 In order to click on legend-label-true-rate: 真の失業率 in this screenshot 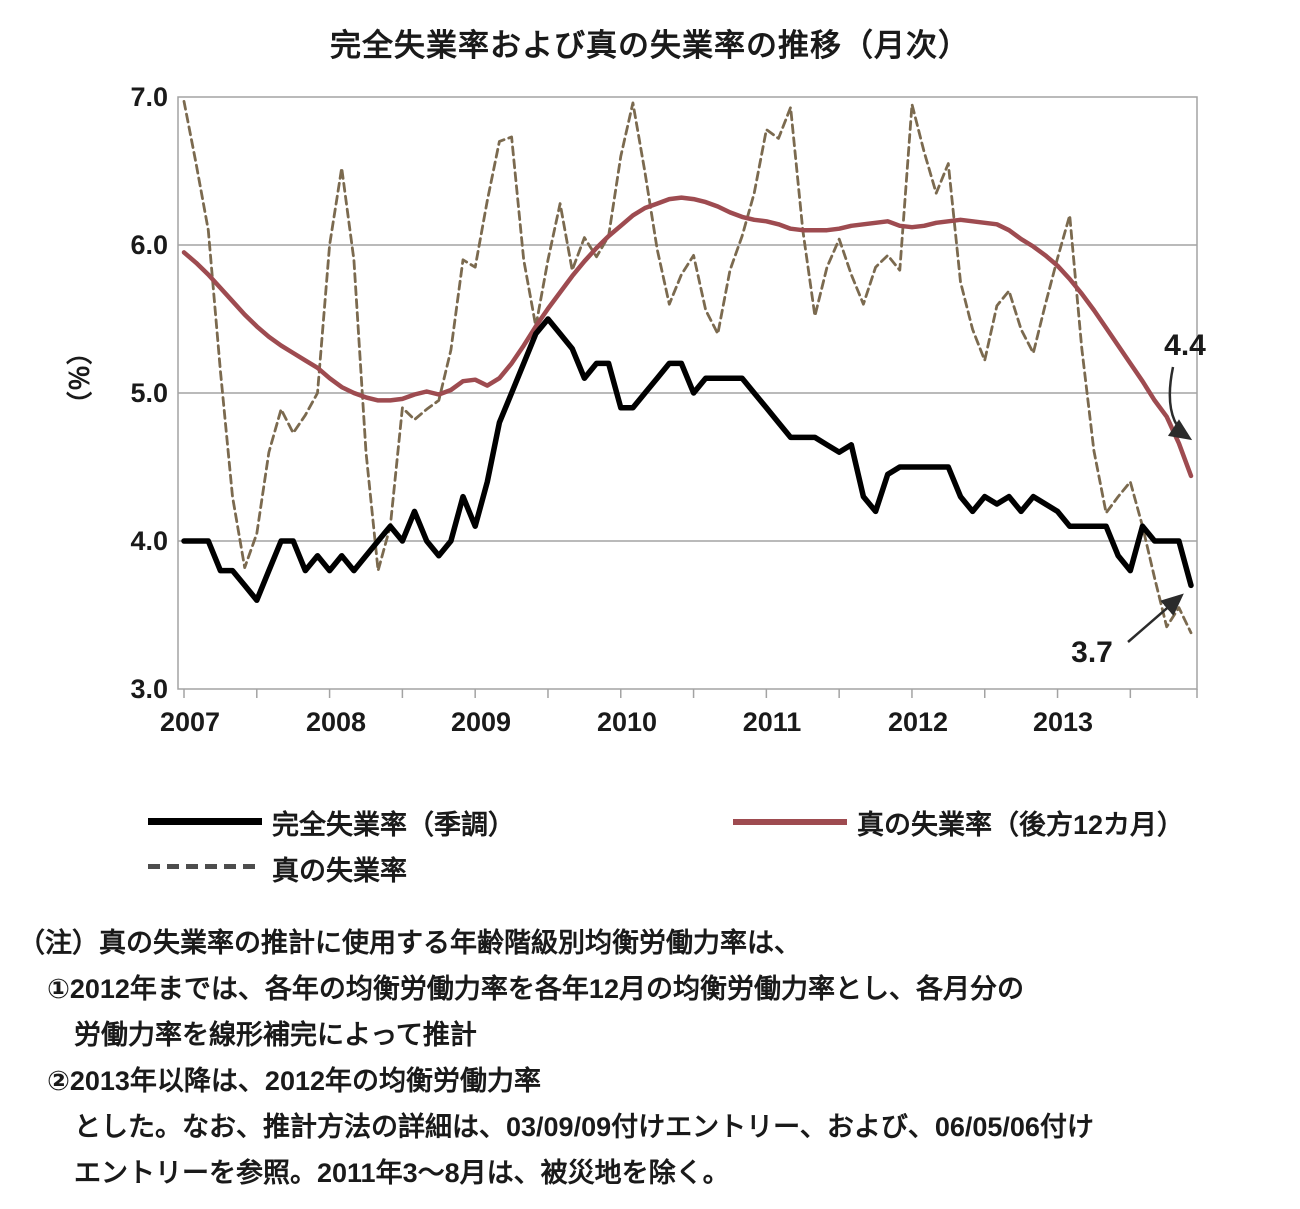, I will do `click(339, 871)`.